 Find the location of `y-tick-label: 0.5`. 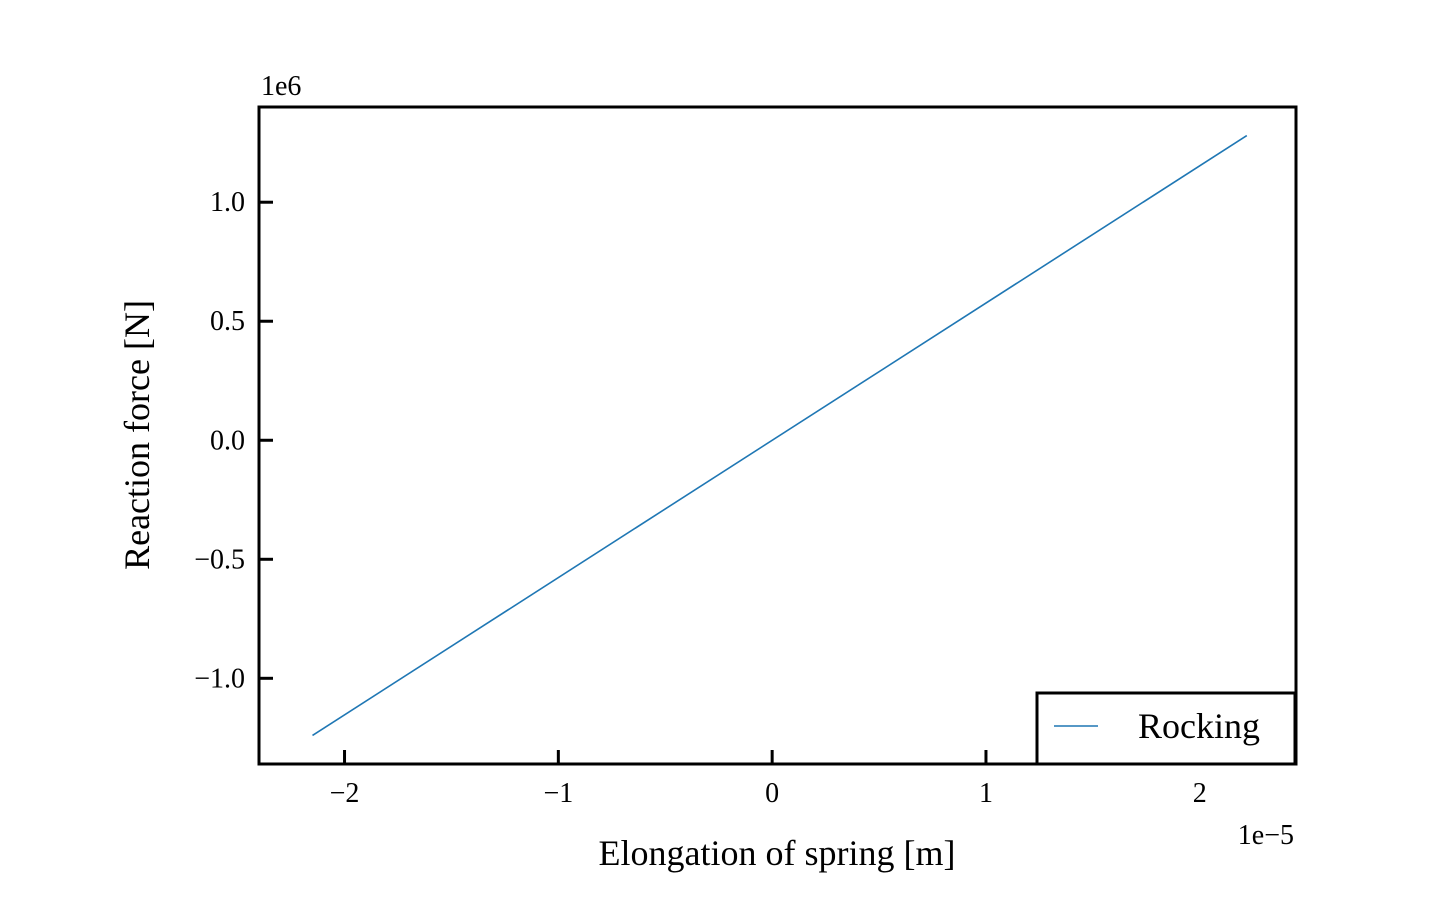

y-tick-label: 0.5 is located at coordinates (227, 321).